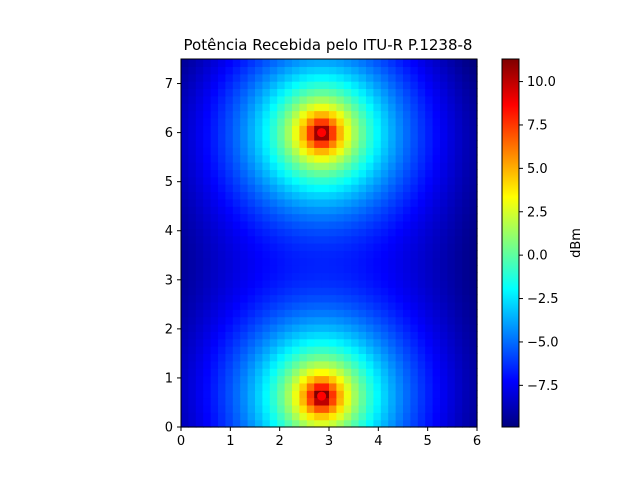  Describe the element at coordinates (576, 243) in the screenshot. I see `colorbar-label: dBm` at that location.